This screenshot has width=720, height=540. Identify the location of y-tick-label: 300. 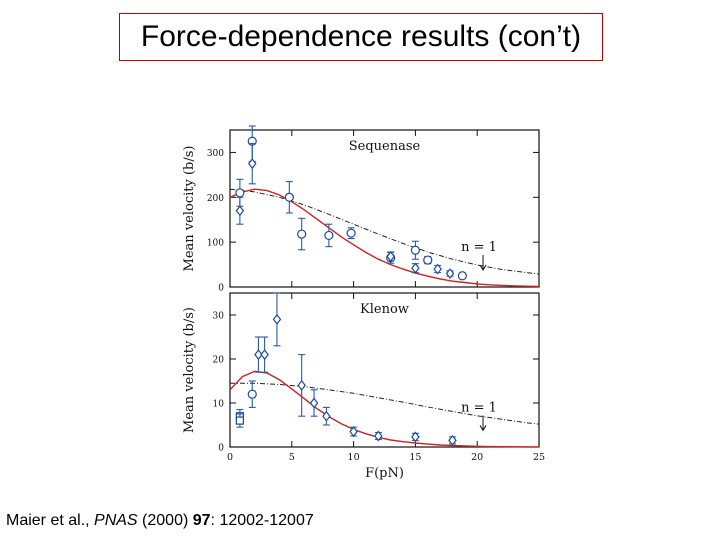
(215, 154).